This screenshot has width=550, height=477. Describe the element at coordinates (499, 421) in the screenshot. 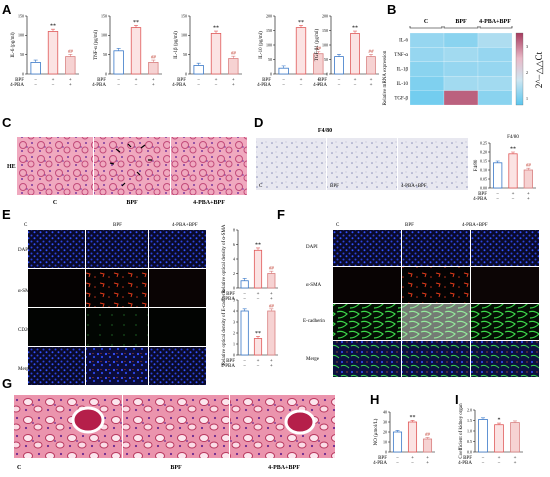

I see `significance-mark: *` at that location.